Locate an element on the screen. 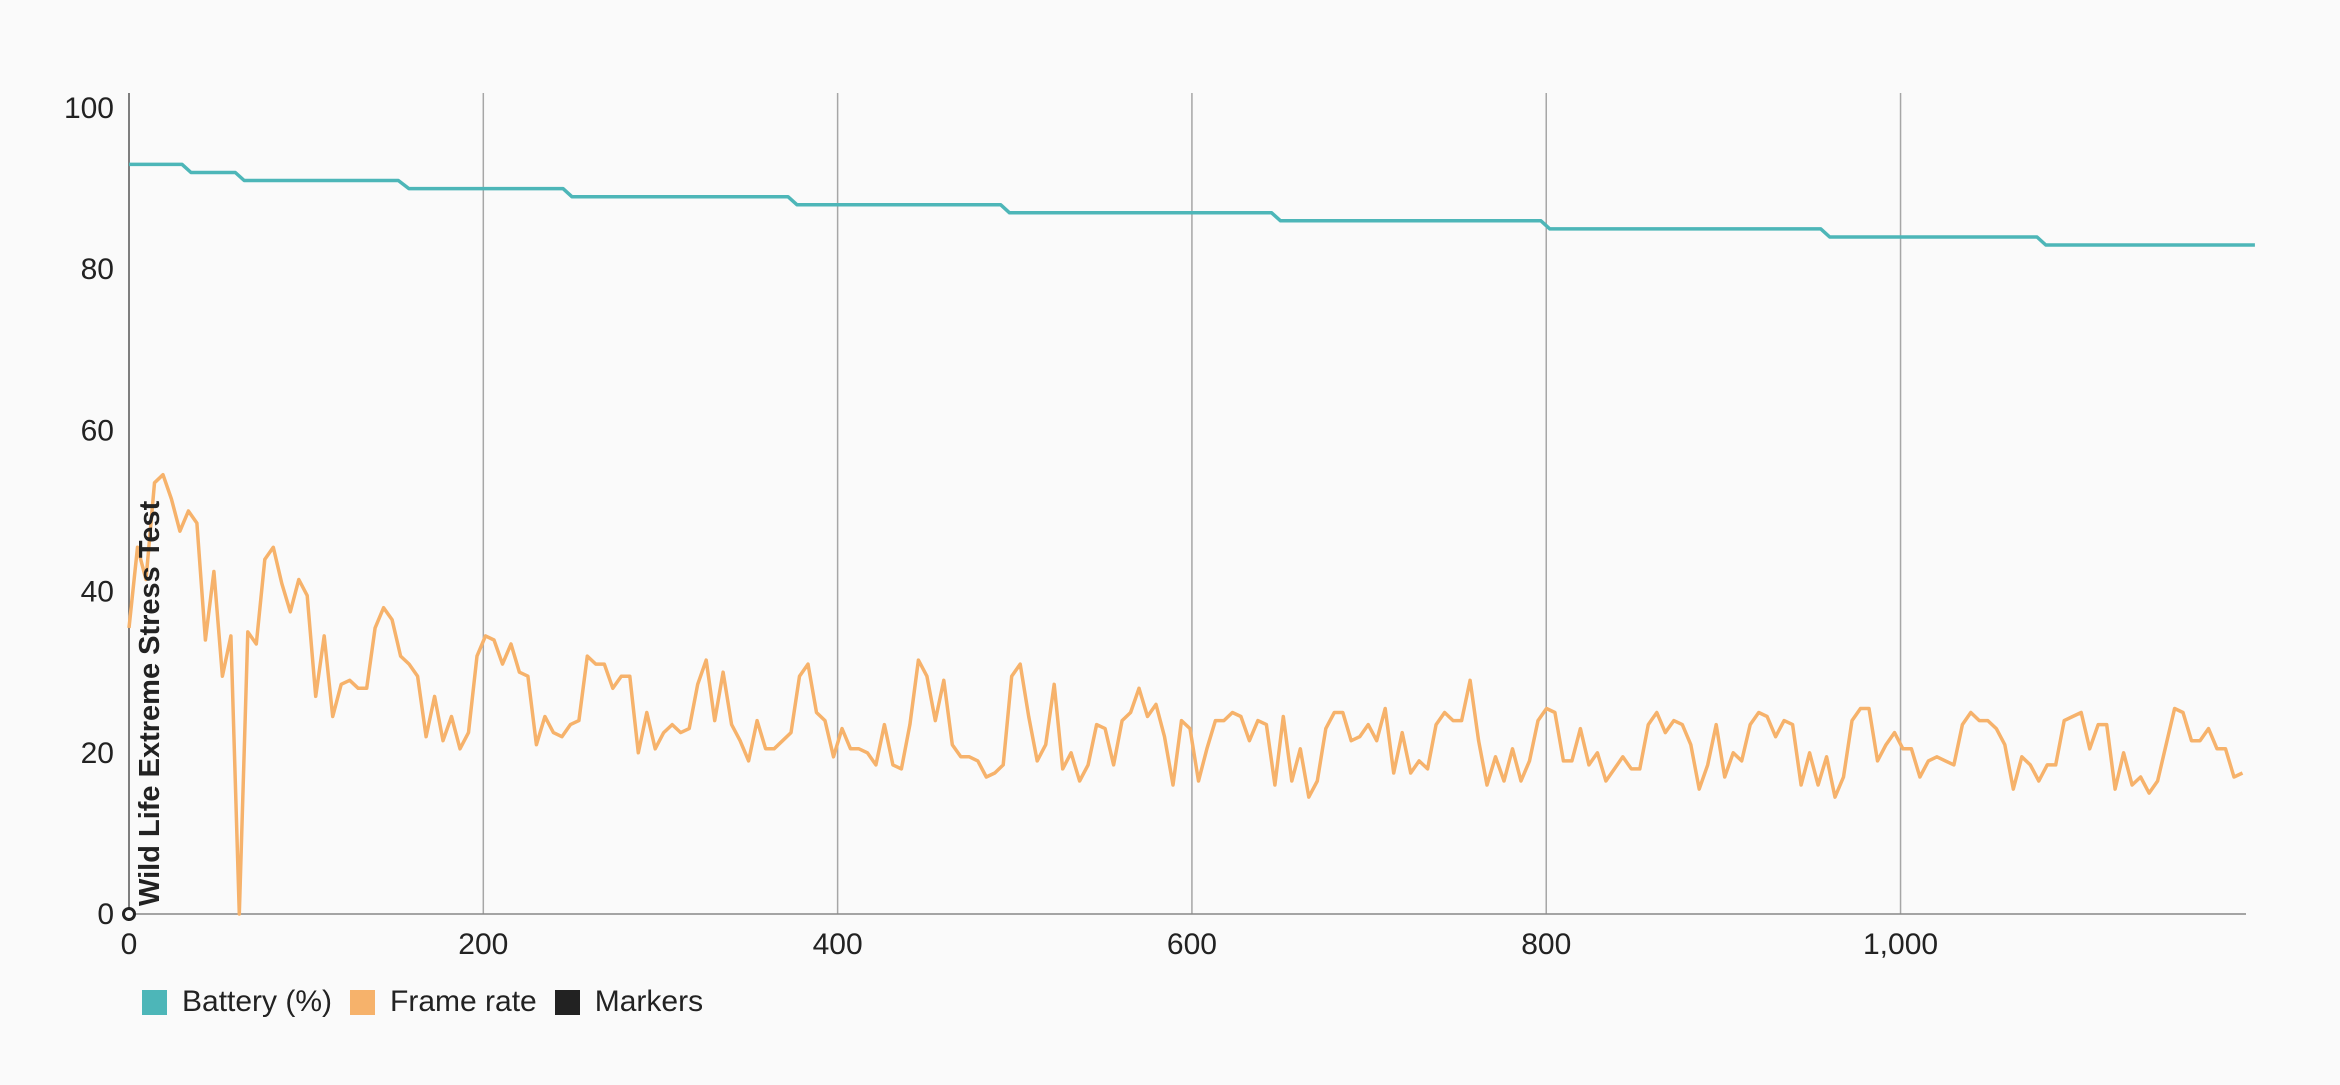 Image resolution: width=2340 pixels, height=1085 pixels. legend-item-markers: Markers is located at coordinates (629, 1002).